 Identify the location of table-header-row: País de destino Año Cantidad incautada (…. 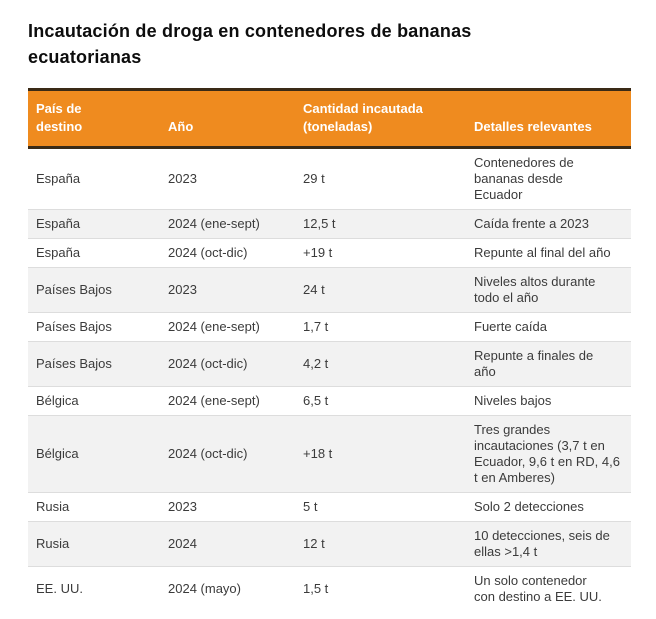
(329, 118).